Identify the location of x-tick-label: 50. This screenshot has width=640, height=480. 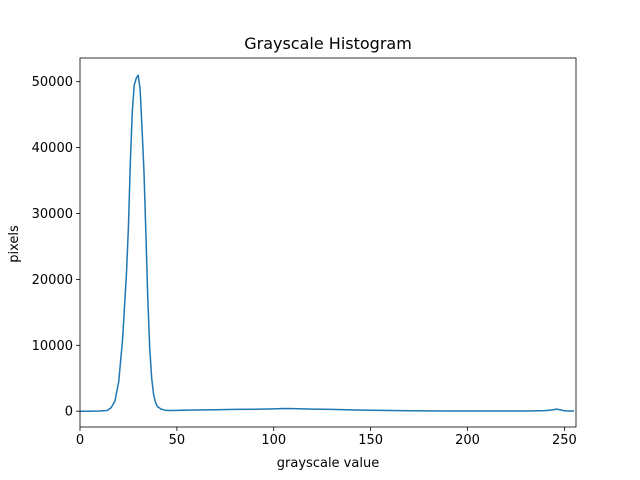
(177, 440).